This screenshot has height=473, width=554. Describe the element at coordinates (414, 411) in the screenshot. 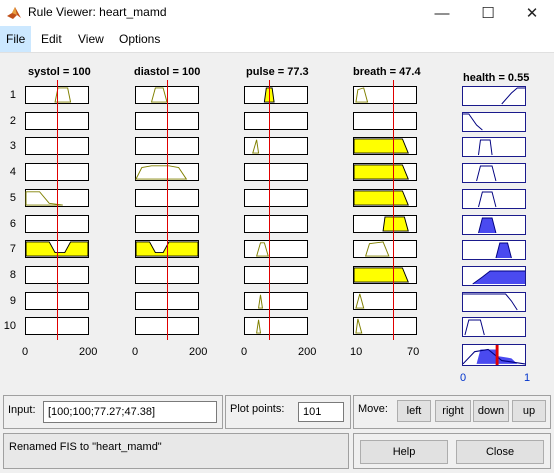

I see `move-left-button: left` at that location.